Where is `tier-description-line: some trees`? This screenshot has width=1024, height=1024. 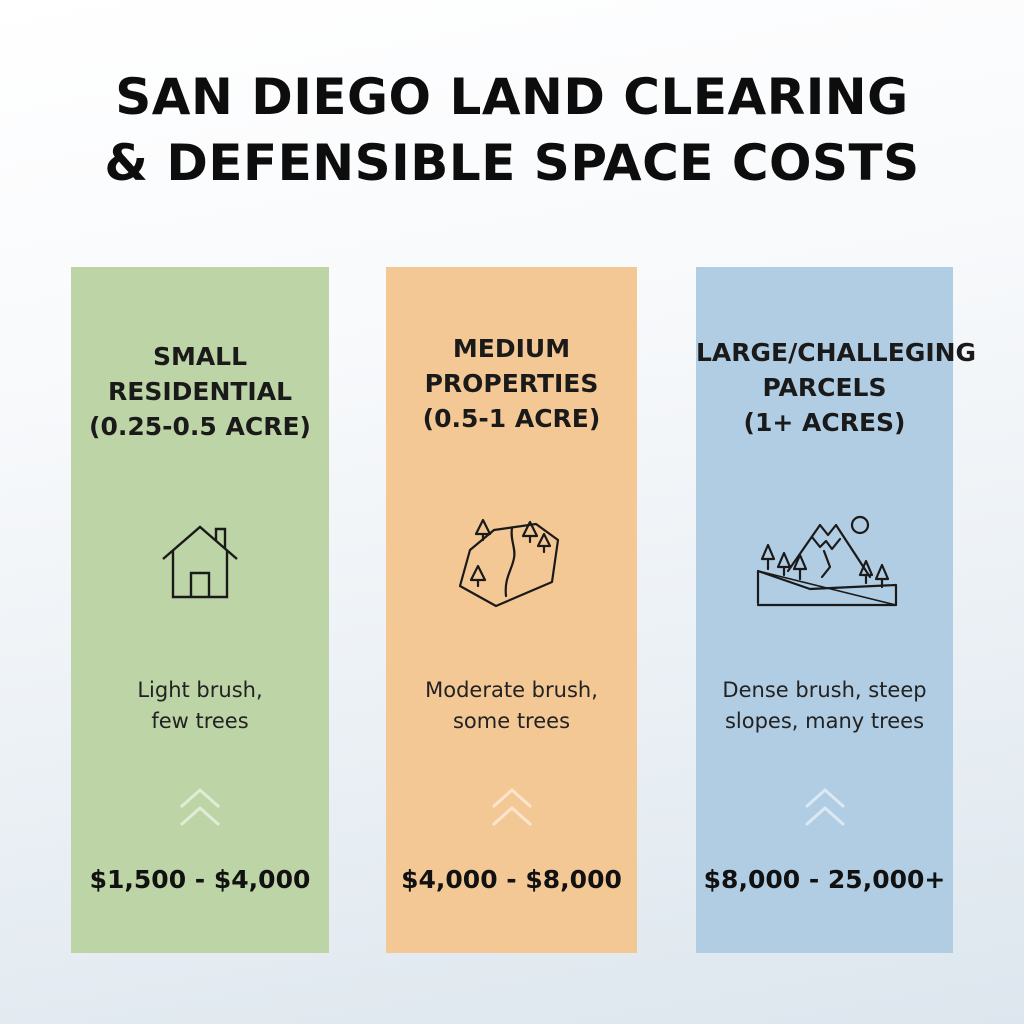
tier-description-line: some trees is located at coordinates (511, 721).